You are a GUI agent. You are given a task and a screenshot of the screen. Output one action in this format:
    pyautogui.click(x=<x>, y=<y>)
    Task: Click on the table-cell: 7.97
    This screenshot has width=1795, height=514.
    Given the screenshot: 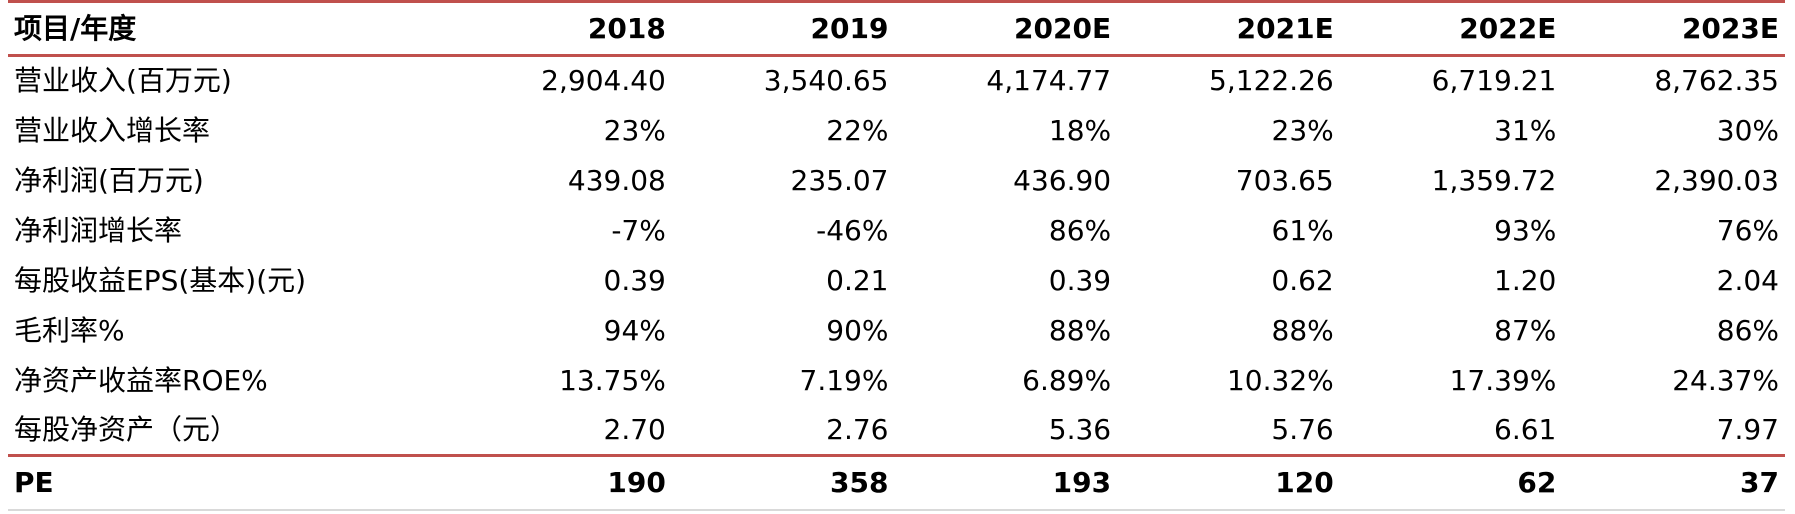 What is the action you would take?
    pyautogui.click(x=1747, y=429)
    